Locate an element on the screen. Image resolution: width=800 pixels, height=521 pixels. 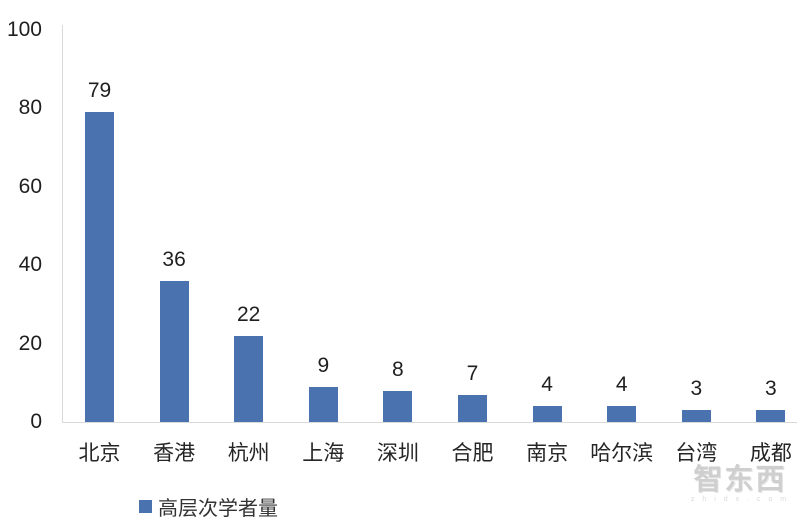
y-tick-label: 100 is located at coordinates (24, 29).